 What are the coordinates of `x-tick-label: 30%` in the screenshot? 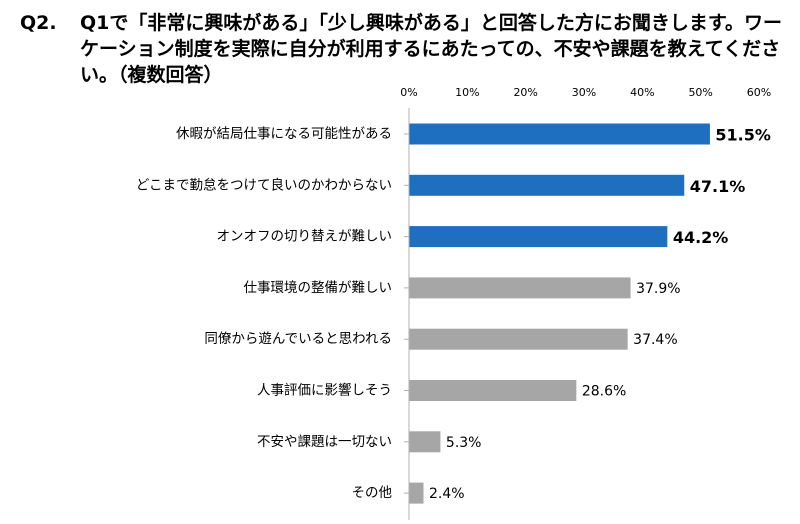 It's located at (584, 92).